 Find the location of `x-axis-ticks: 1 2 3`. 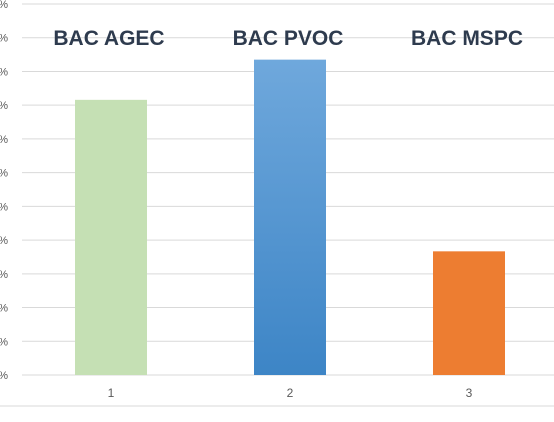

x-axis-ticks: 1 2 3 is located at coordinates (290, 393).